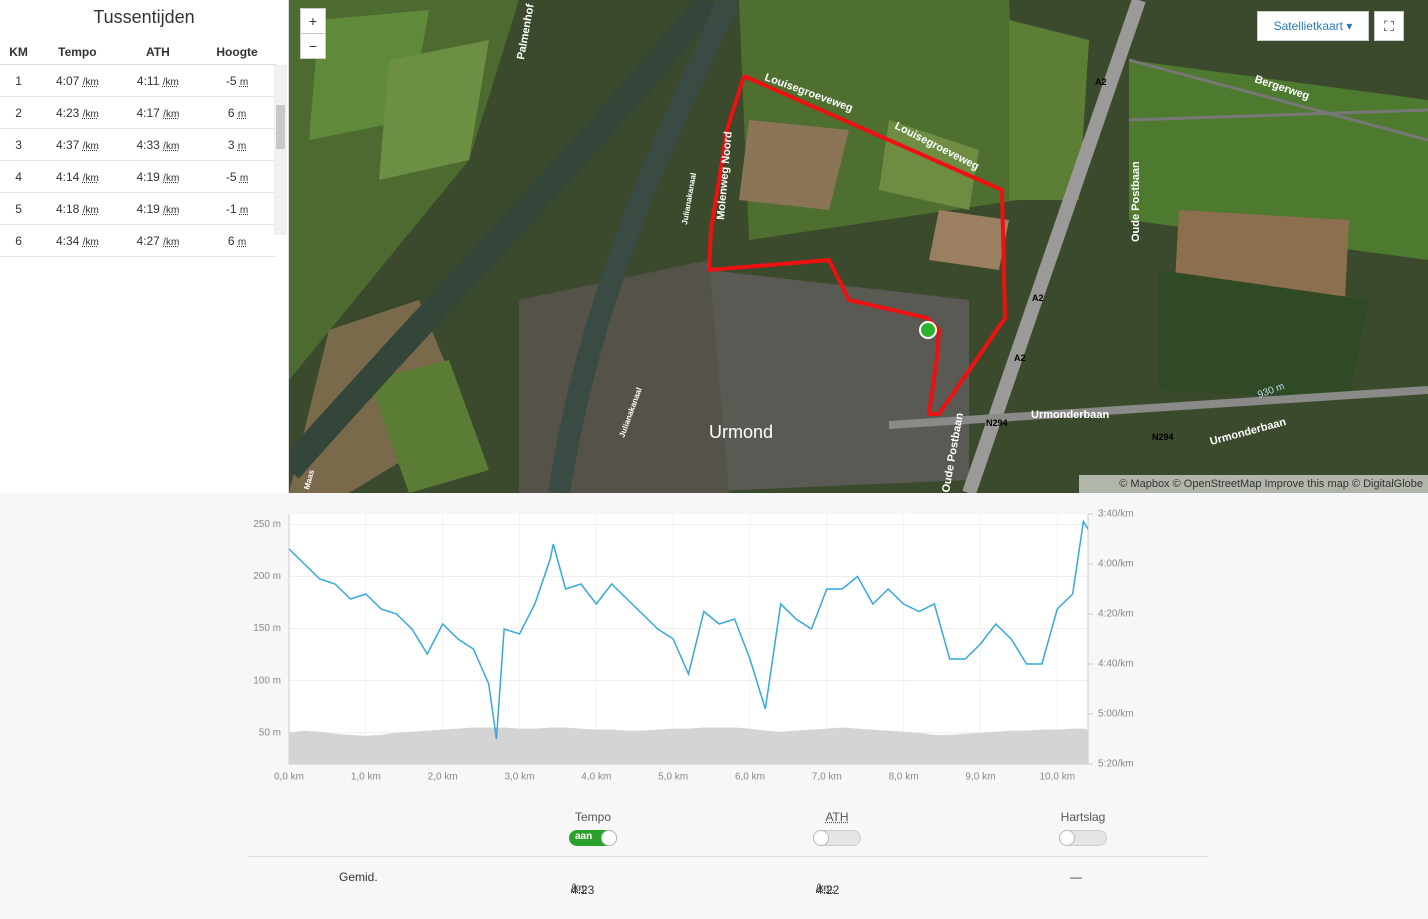 The width and height of the screenshot is (1428, 919). Describe the element at coordinates (158, 52) in the screenshot. I see `column-header: ATH` at that location.